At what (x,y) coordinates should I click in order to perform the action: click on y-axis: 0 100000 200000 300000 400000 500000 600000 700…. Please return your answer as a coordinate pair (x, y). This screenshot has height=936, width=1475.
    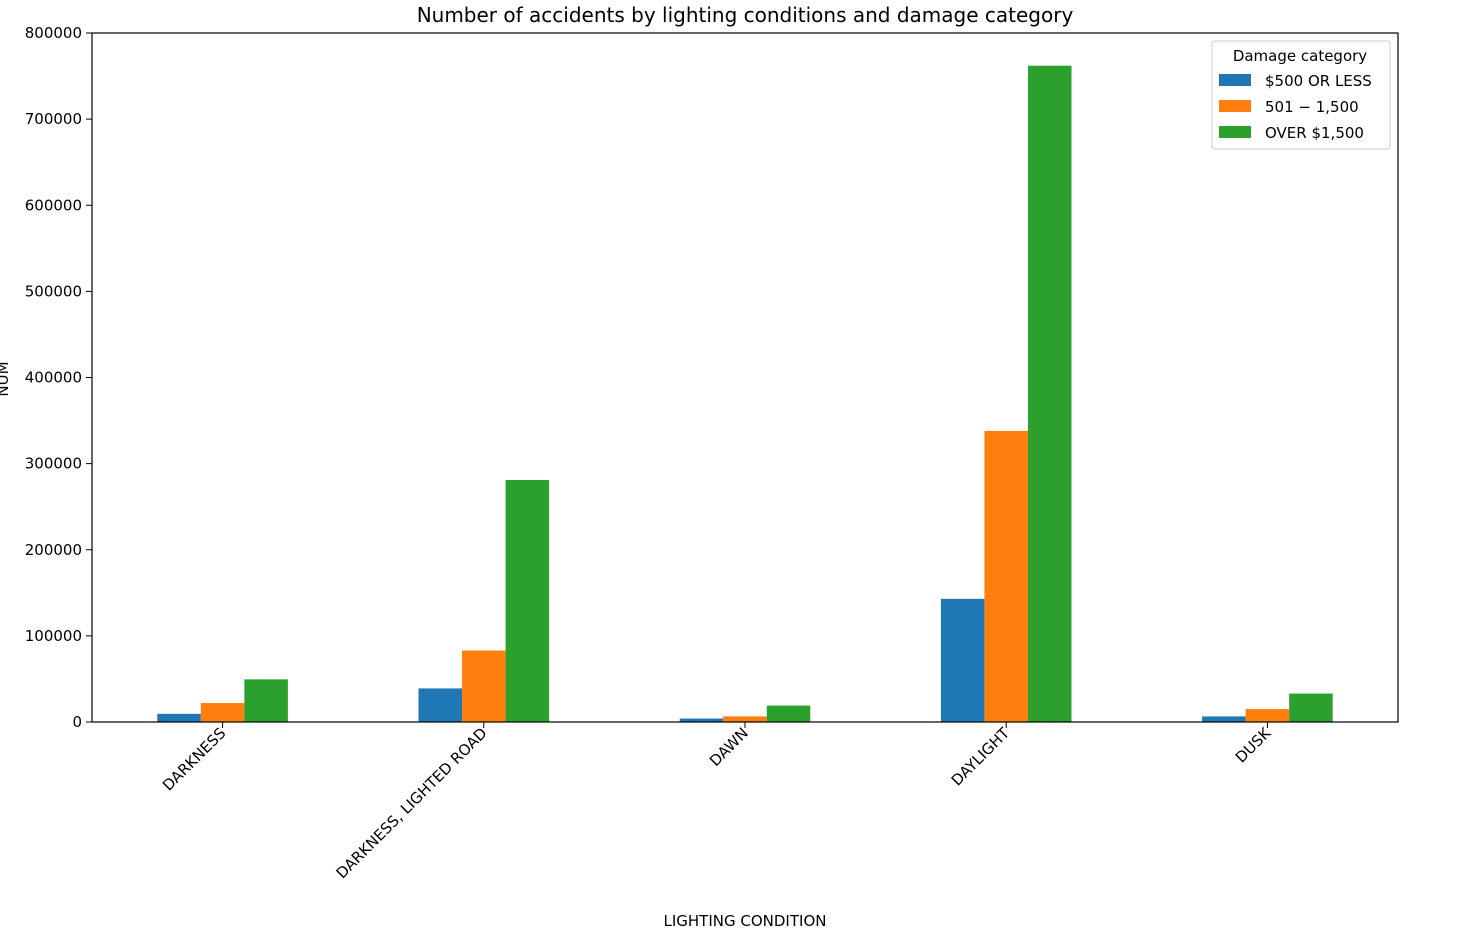
    Looking at the image, I should click on (58, 377).